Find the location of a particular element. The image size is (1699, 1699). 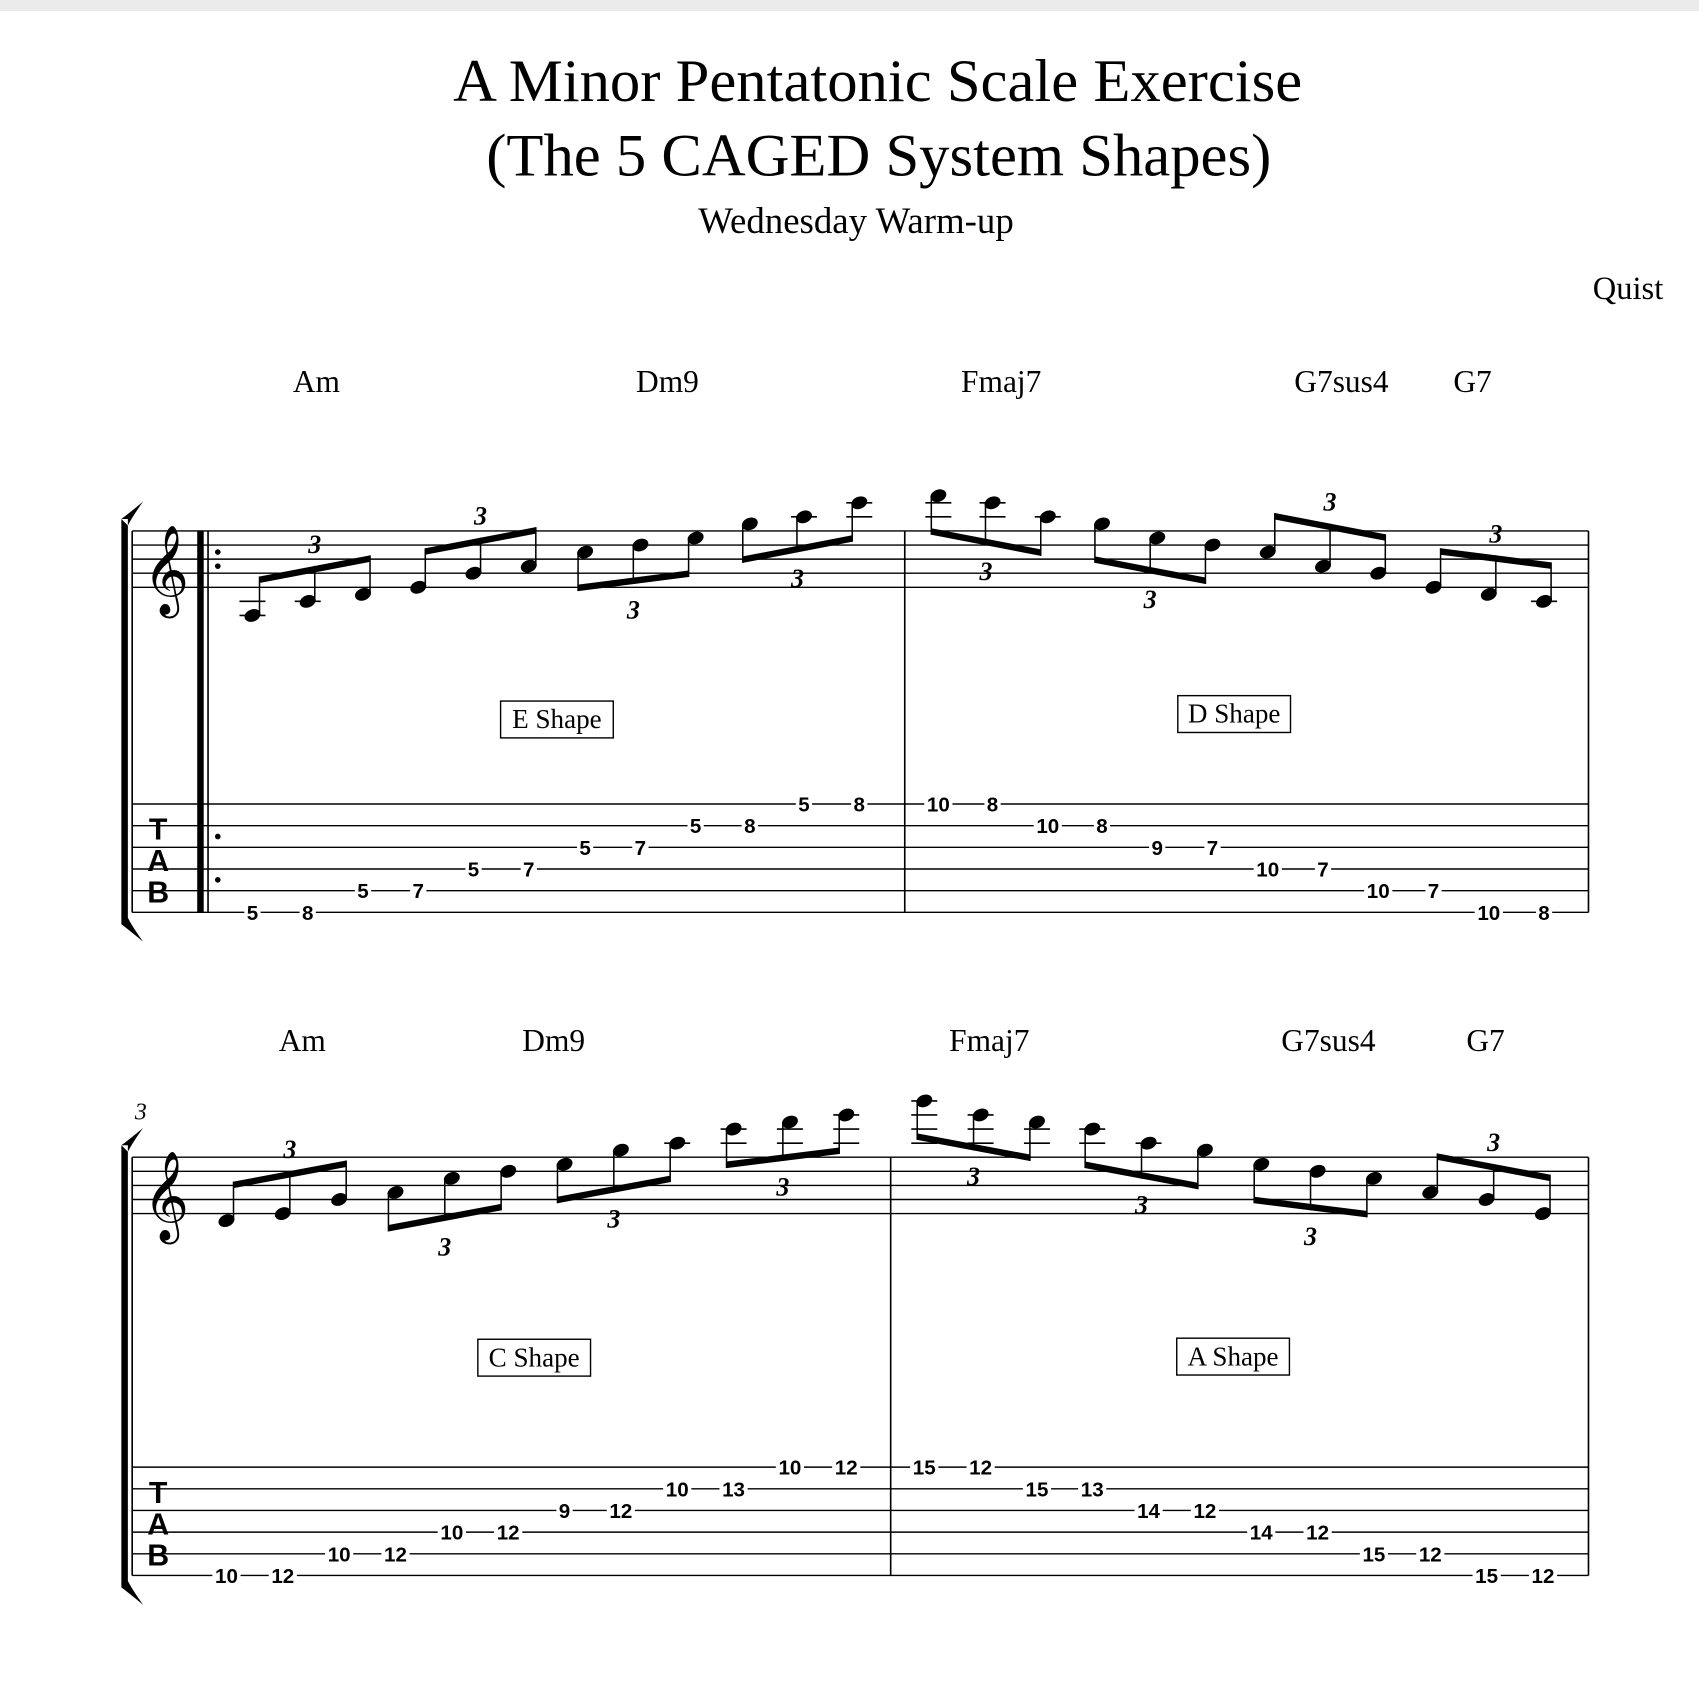

chord-symbol: Dm9 is located at coordinates (553, 1040).